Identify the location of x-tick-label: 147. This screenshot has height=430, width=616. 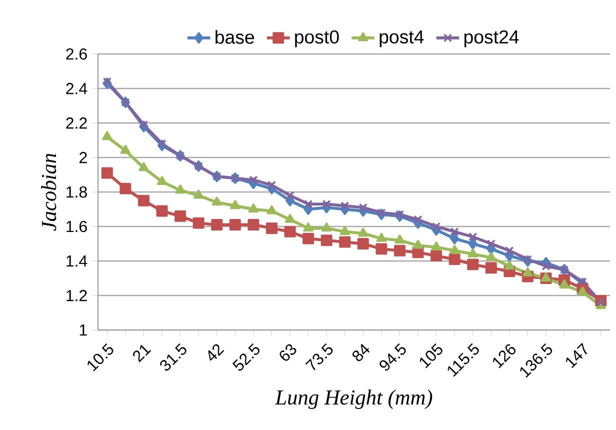
(577, 355).